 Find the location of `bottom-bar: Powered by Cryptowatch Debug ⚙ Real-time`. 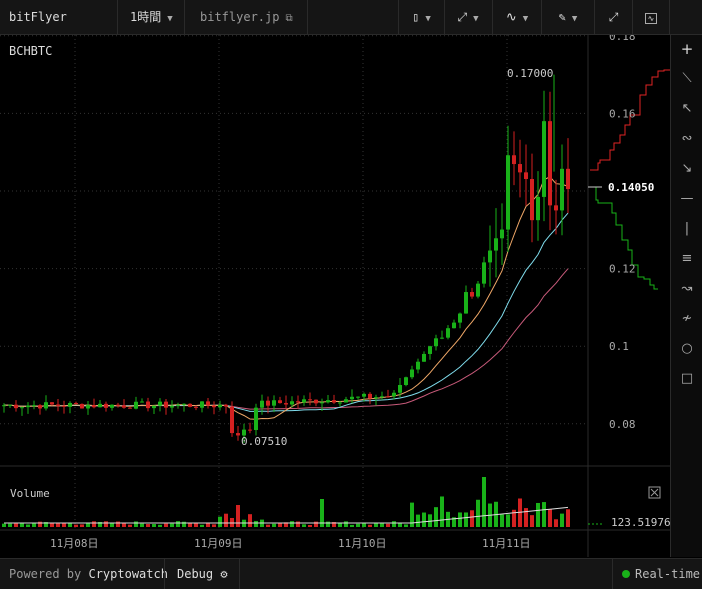

bottom-bar: Powered by Cryptowatch Debug ⚙ Real-time is located at coordinates (351, 573).